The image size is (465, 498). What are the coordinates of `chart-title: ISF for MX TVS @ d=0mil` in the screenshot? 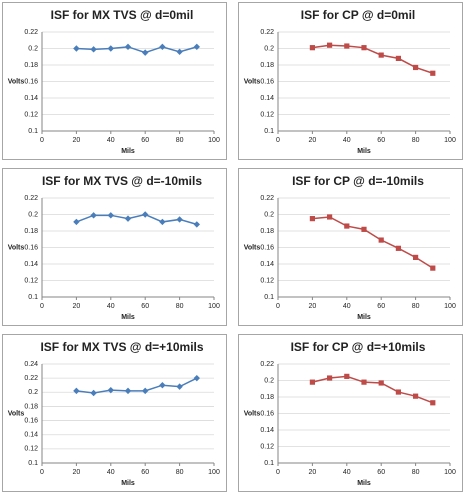 It's located at (122, 15).